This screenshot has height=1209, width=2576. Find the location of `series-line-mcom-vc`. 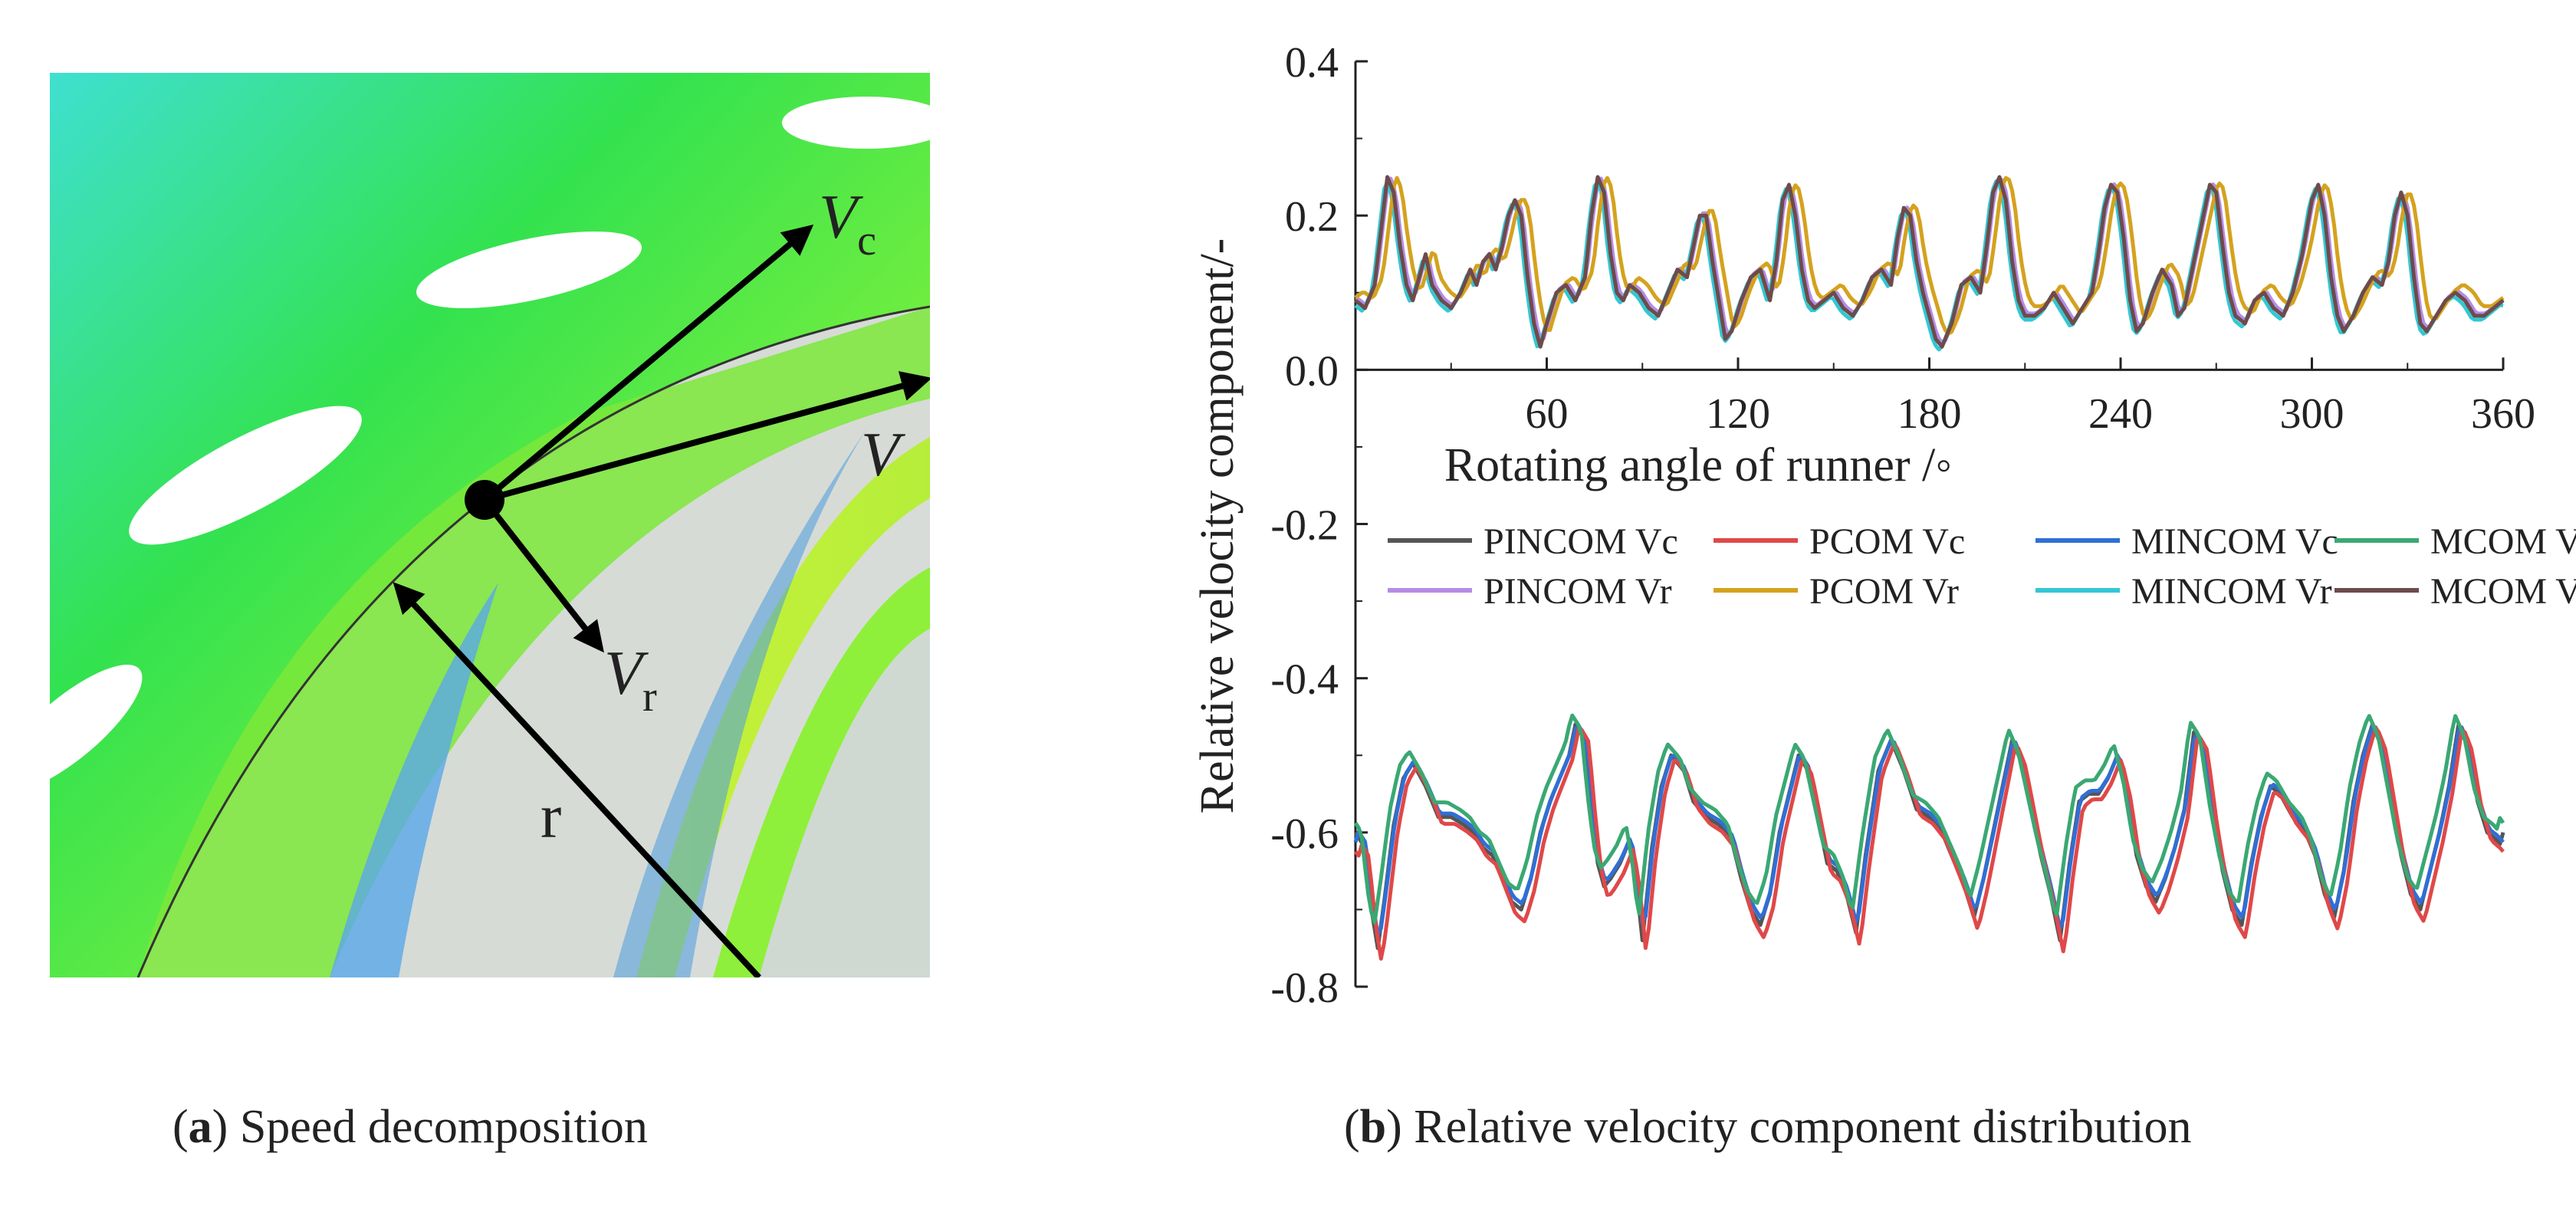

series-line-mcom-vc is located at coordinates (1929, 819).